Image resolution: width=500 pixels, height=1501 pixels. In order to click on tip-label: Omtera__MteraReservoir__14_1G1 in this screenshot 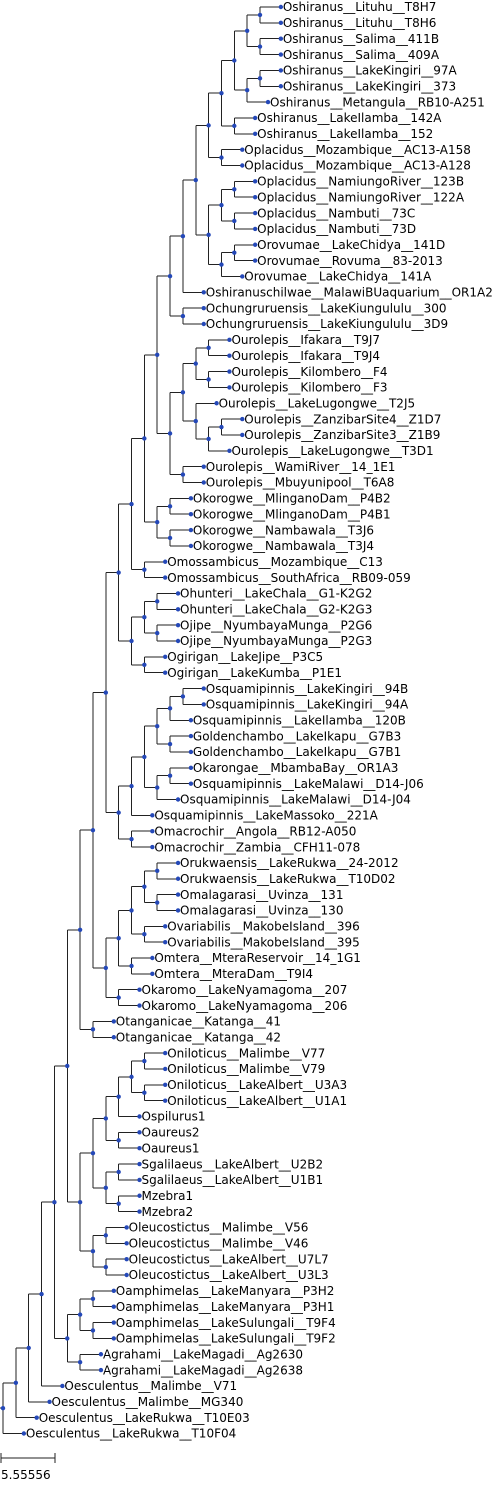, I will do `click(257, 958)`.